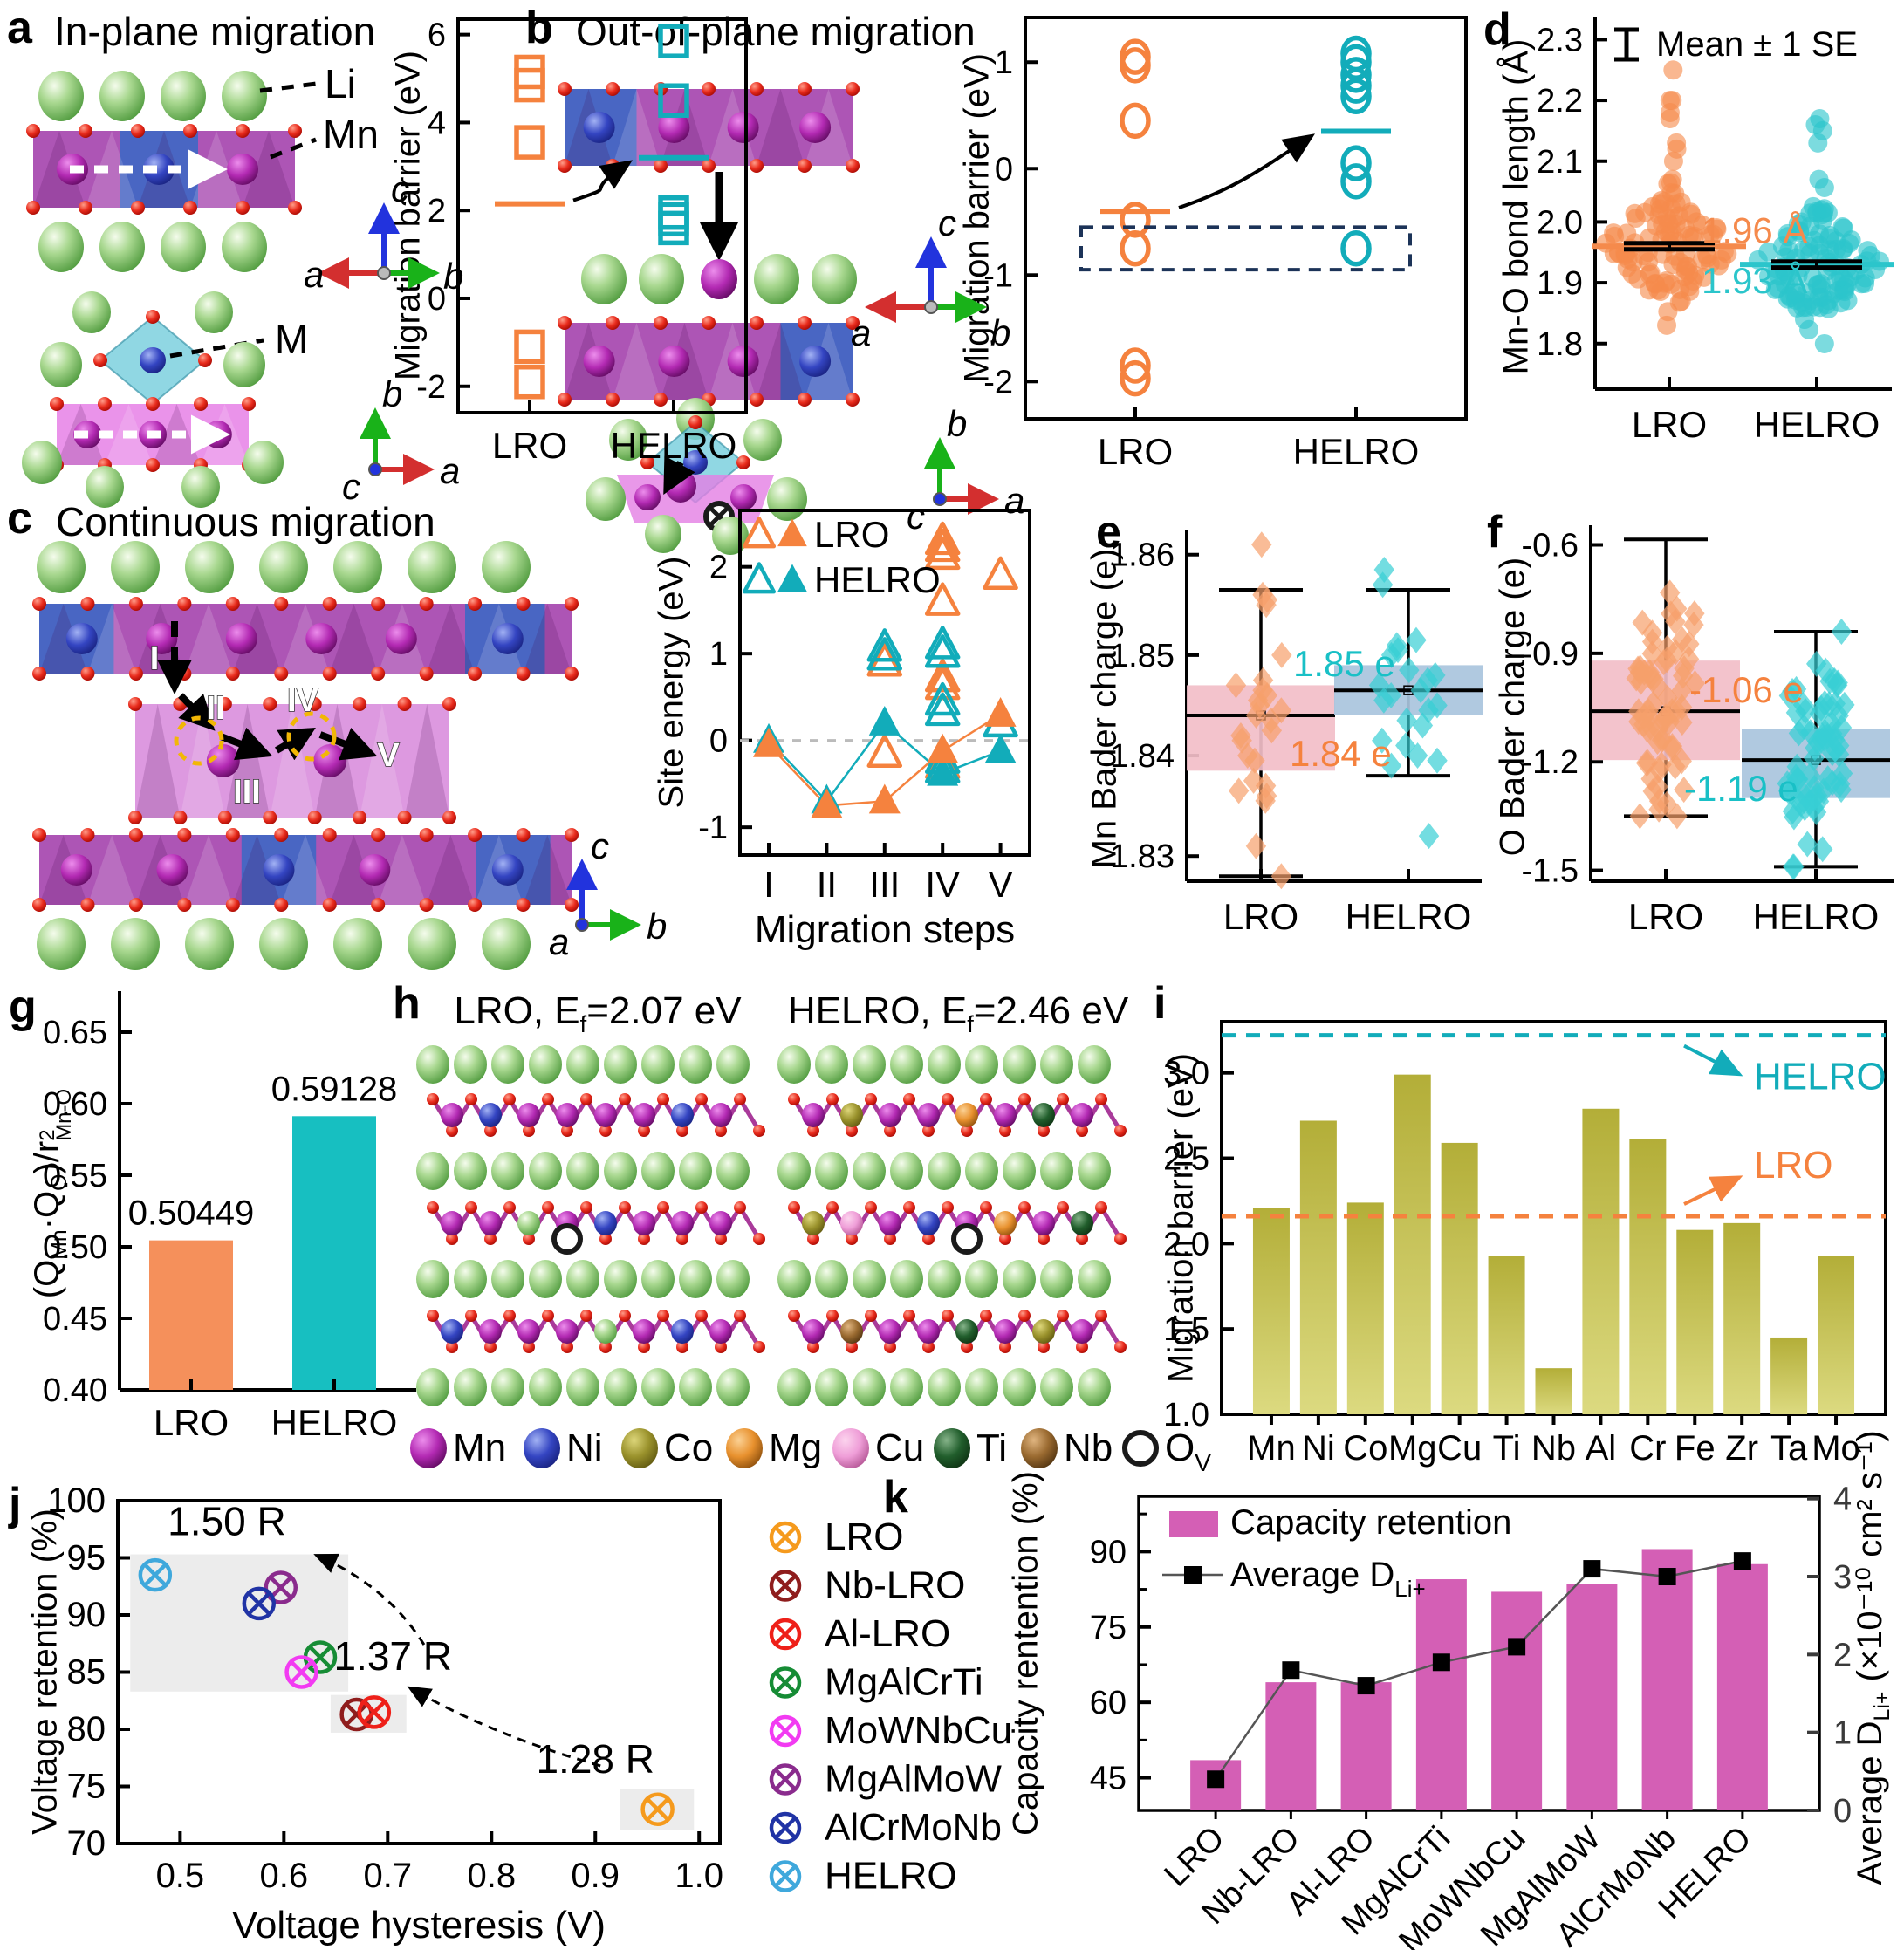 This screenshot has height=1950, width=1904. I want to click on chart-outofplane-migration: -2 -1 0 1 LRO HELRO, so click(1225, 244).